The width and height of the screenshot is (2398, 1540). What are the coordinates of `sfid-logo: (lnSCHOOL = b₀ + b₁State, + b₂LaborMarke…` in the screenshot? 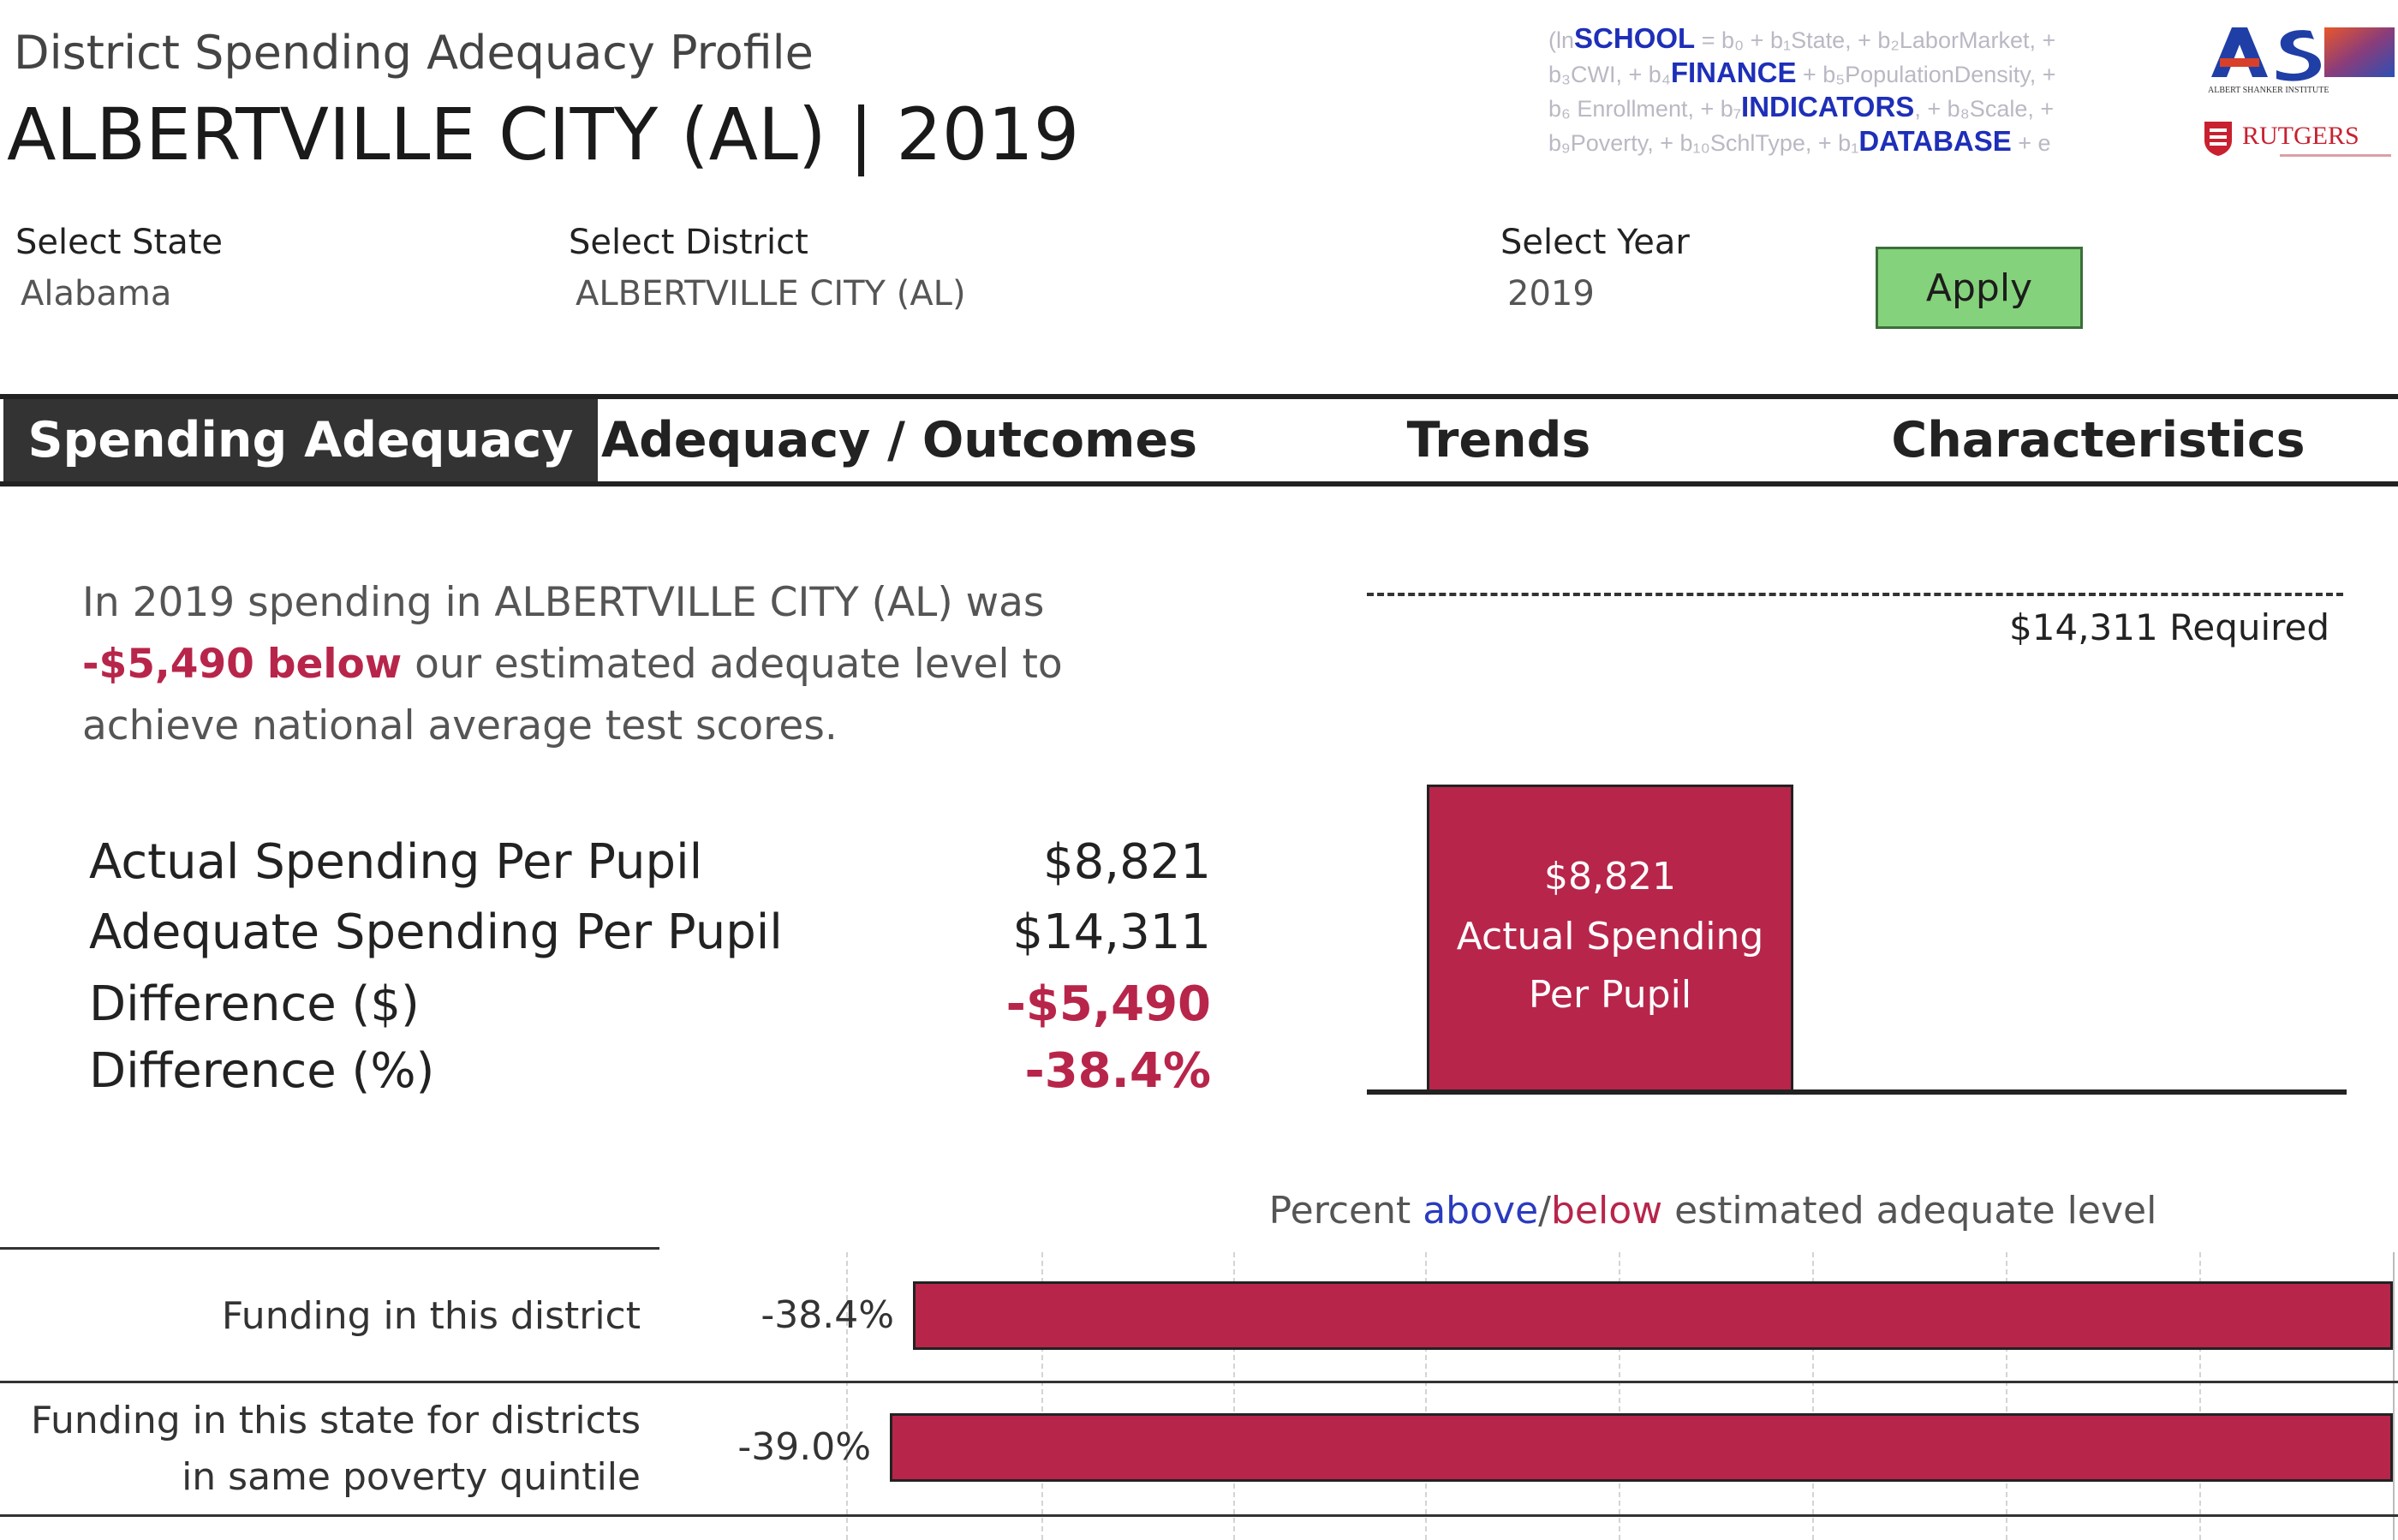 It's located at (1857, 95).